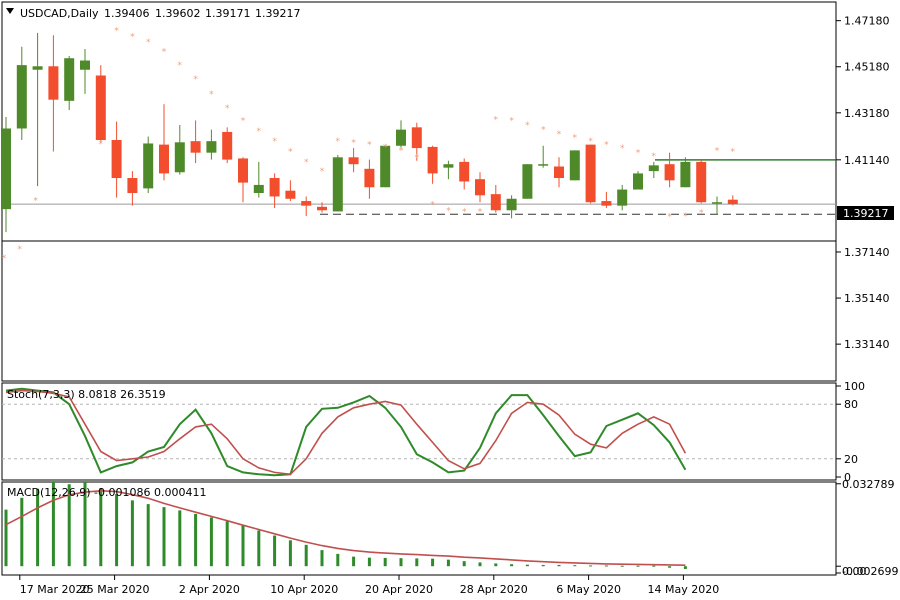  I want to click on time-tick-label: 2 Apr 2020, so click(209, 589).